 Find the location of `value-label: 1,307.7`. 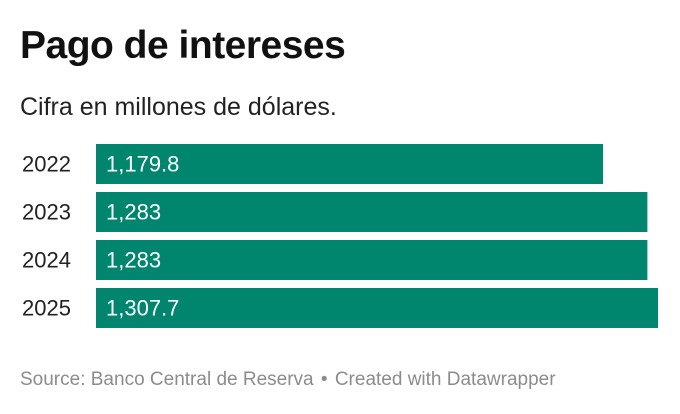

value-label: 1,307.7 is located at coordinates (142, 308).